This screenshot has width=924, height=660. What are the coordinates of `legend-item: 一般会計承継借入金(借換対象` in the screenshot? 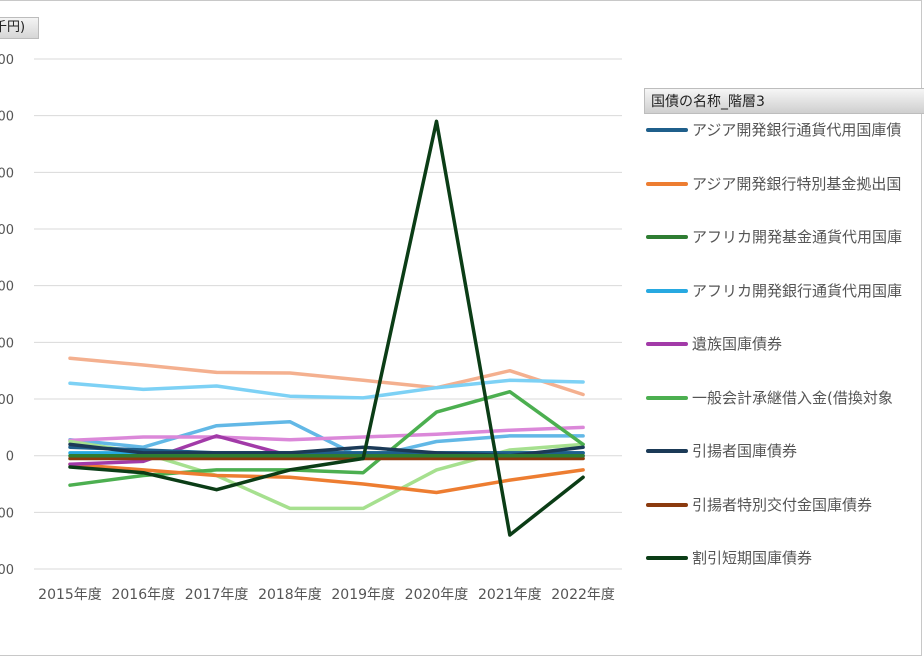 It's located at (785, 398).